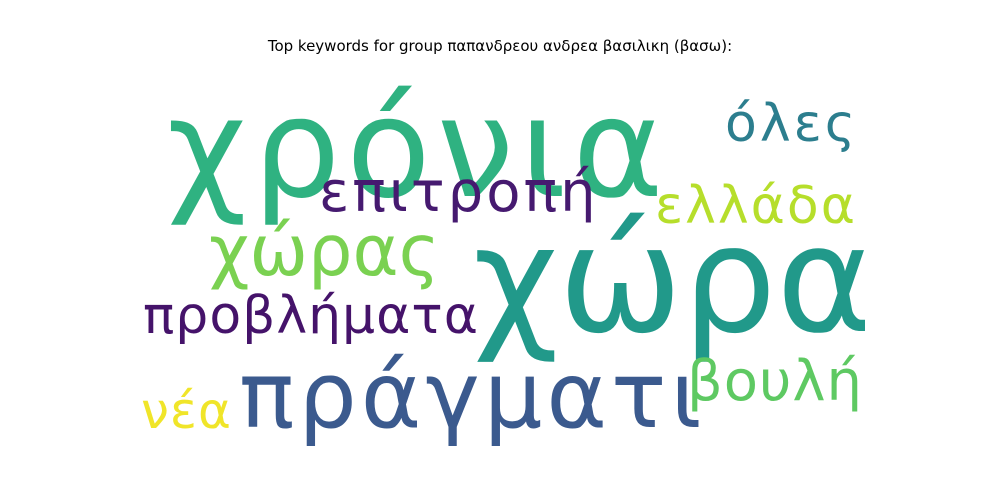 This screenshot has height=500, width=1000. What do you see at coordinates (669, 280) in the screenshot?
I see `word-chora: χώρα` at bounding box center [669, 280].